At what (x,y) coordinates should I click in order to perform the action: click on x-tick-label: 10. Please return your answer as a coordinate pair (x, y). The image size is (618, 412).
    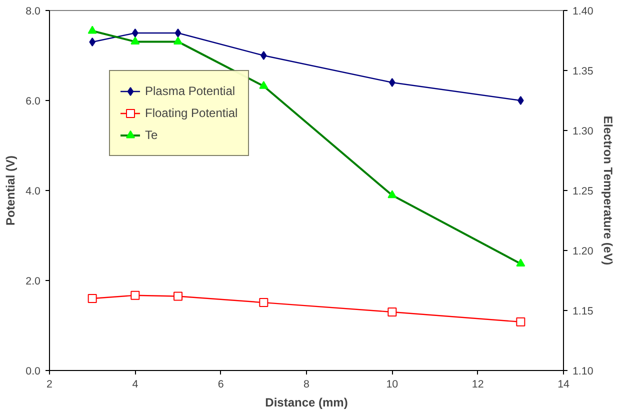
    Looking at the image, I should click on (392, 384).